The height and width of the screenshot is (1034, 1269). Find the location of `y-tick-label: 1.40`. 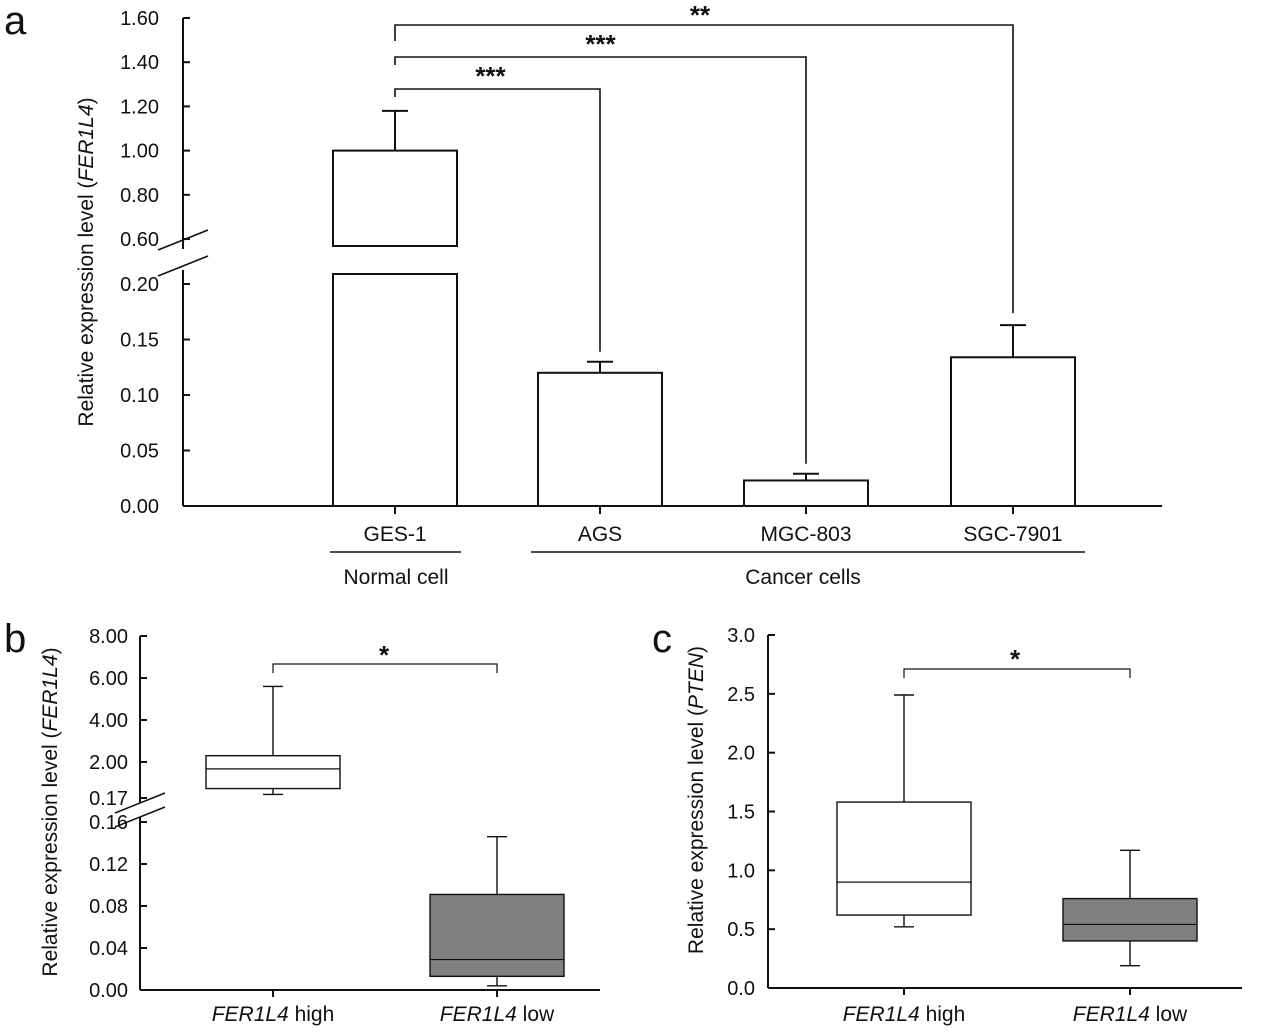

y-tick-label: 1.40 is located at coordinates (139, 63).